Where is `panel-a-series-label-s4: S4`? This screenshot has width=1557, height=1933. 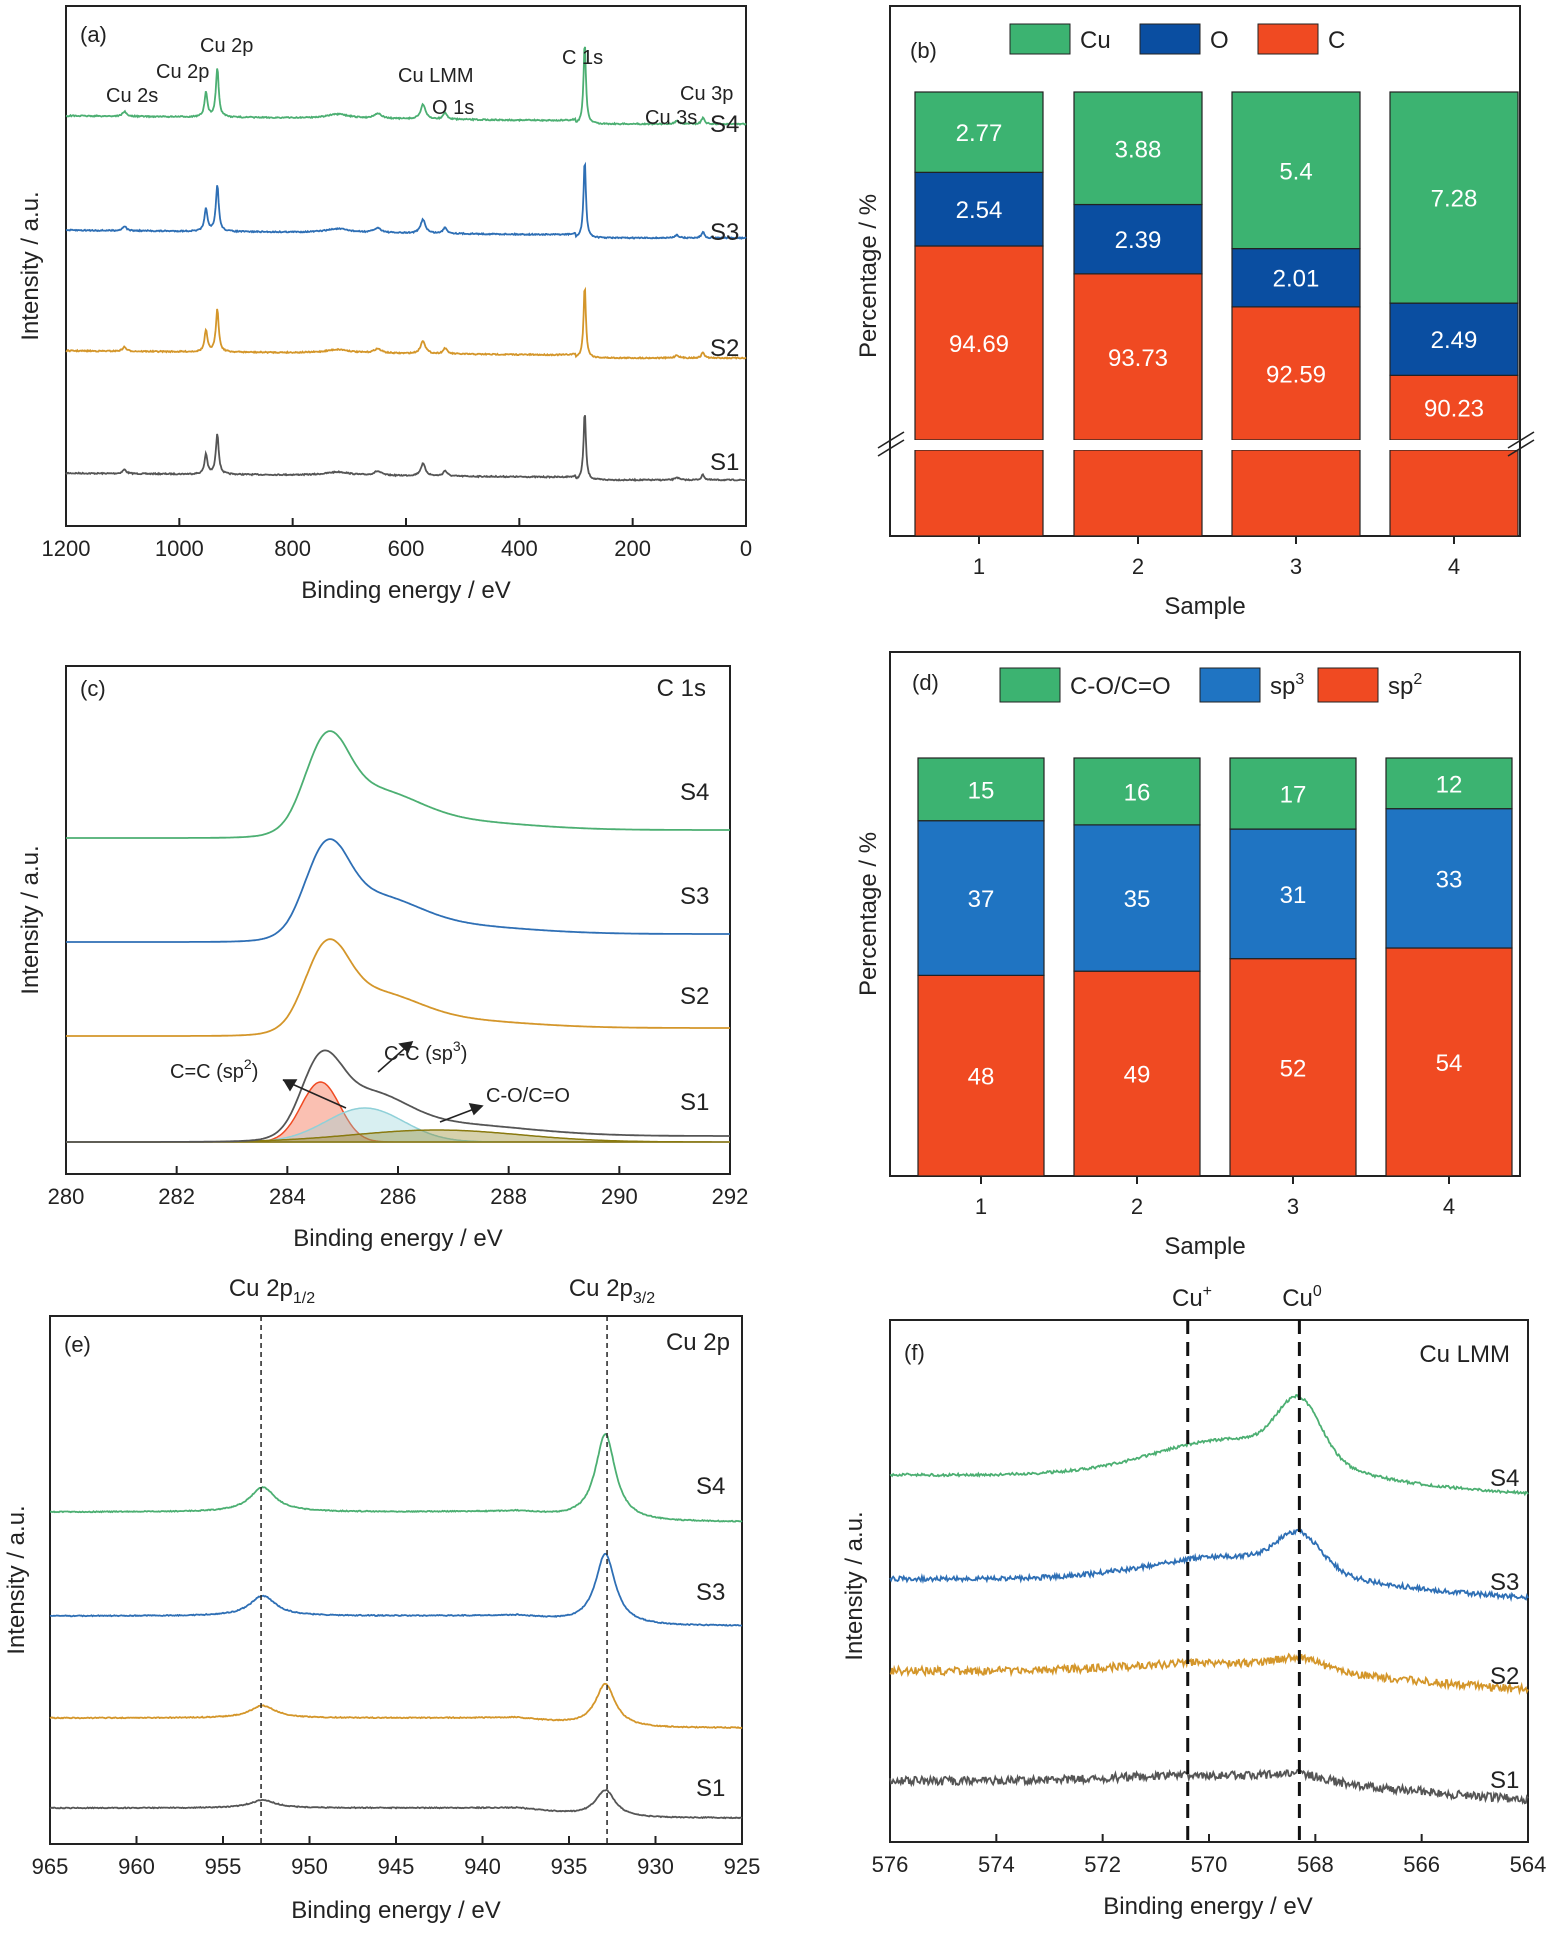
panel-a-series-label-s4: S4 is located at coordinates (724, 124).